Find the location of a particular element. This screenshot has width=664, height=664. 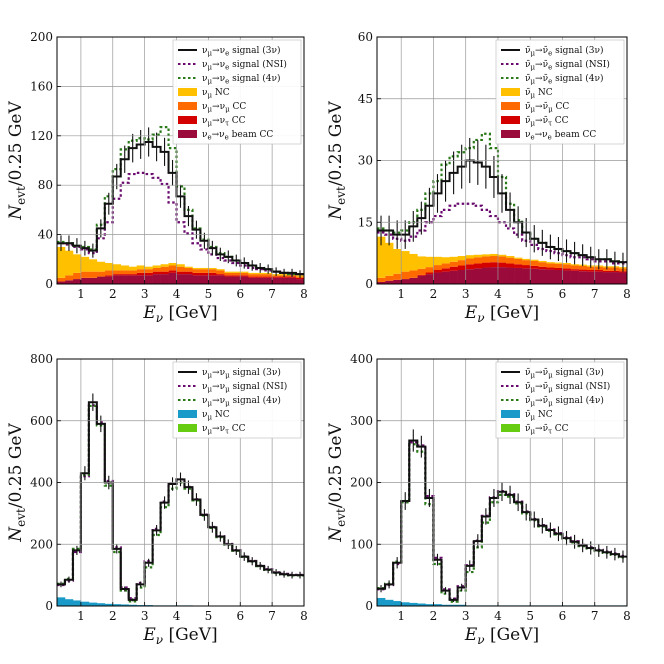

plot-area is located at coordinates (180, 205).